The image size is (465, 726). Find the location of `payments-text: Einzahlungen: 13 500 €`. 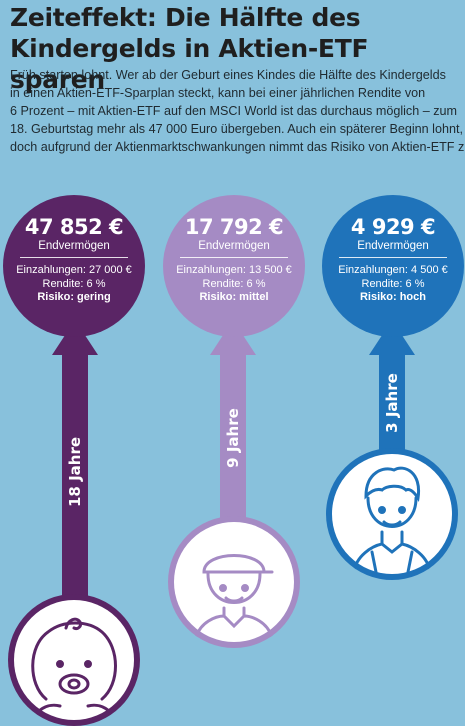

payments-text: Einzahlungen: 13 500 € is located at coordinates (234, 270).